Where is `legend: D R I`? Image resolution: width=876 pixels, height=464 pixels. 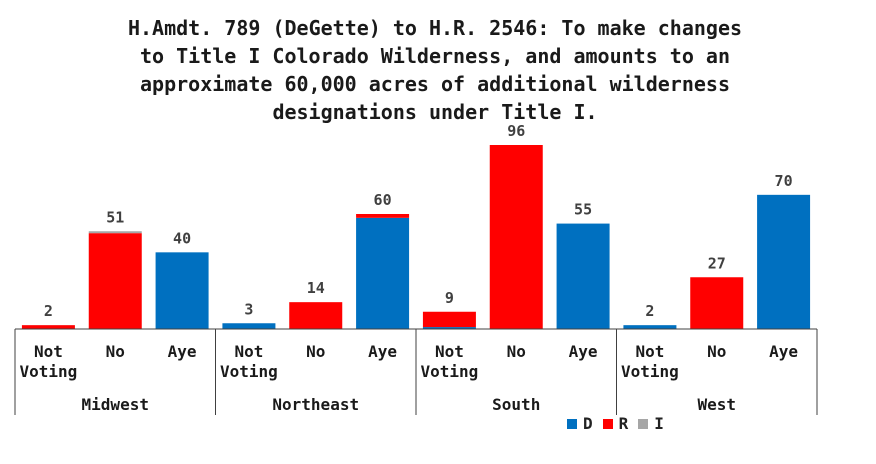
legend: D R I is located at coordinates (615, 423).